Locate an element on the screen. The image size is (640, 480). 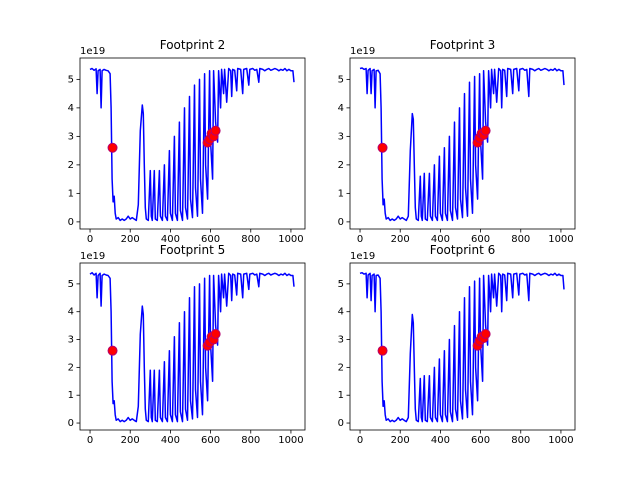
chart-title: Footprint 5 is located at coordinates (193, 250).